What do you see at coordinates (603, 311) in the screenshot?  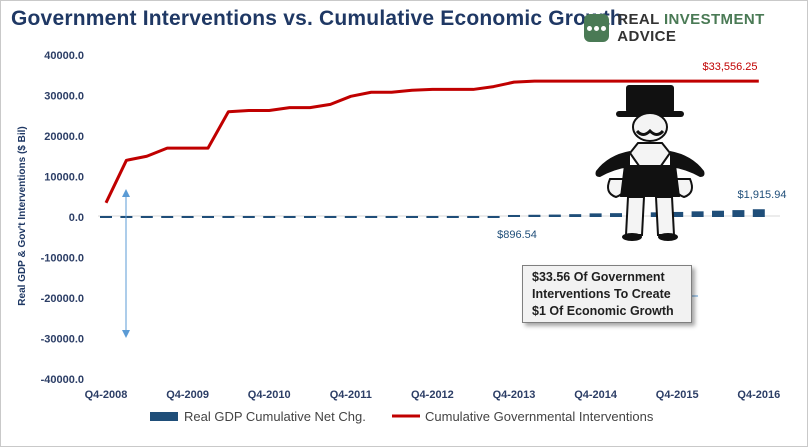 I see `annotation-line-3: $1 Of Economic Growth` at bounding box center [603, 311].